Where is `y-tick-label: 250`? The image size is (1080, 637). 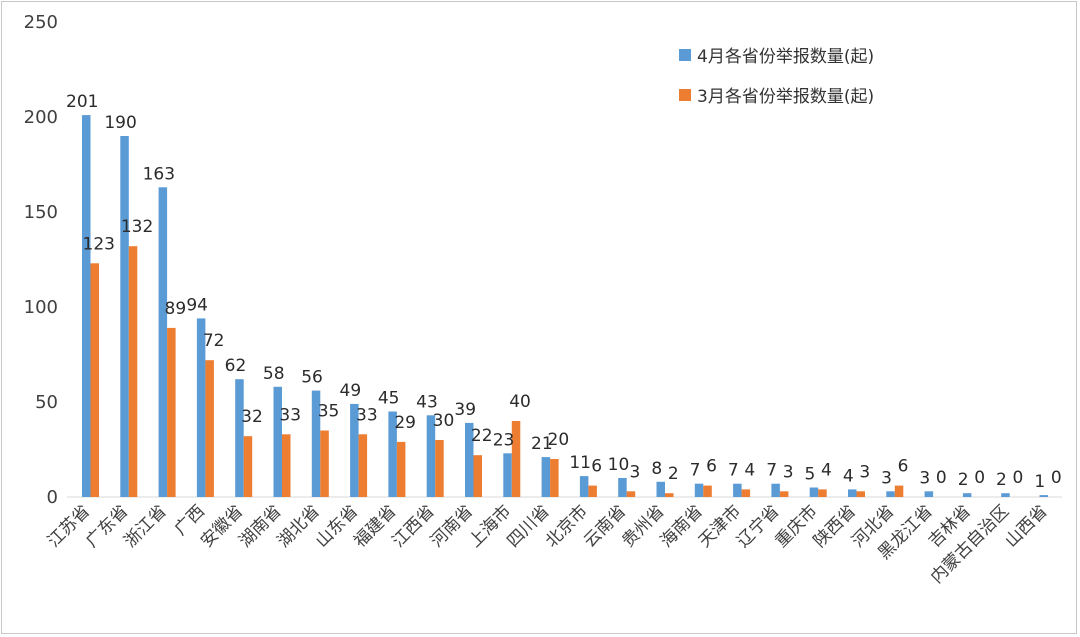
y-tick-label: 250 is located at coordinates (41, 22).